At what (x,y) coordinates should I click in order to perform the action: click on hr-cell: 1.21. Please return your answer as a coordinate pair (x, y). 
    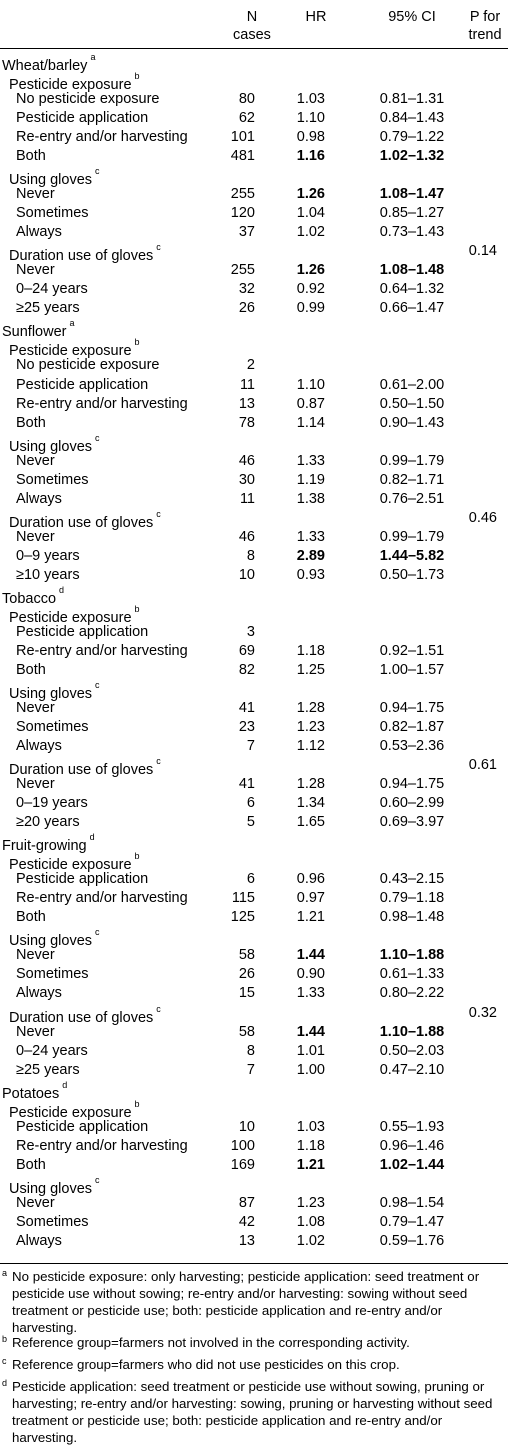
    Looking at the image, I should click on (310, 1164).